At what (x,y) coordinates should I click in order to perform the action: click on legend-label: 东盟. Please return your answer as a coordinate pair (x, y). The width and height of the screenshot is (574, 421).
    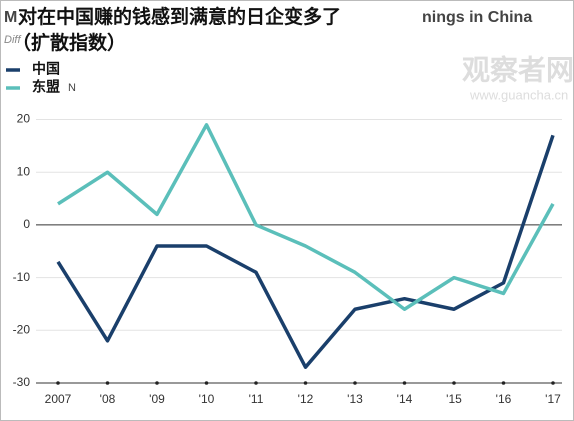
    Looking at the image, I should click on (46, 87).